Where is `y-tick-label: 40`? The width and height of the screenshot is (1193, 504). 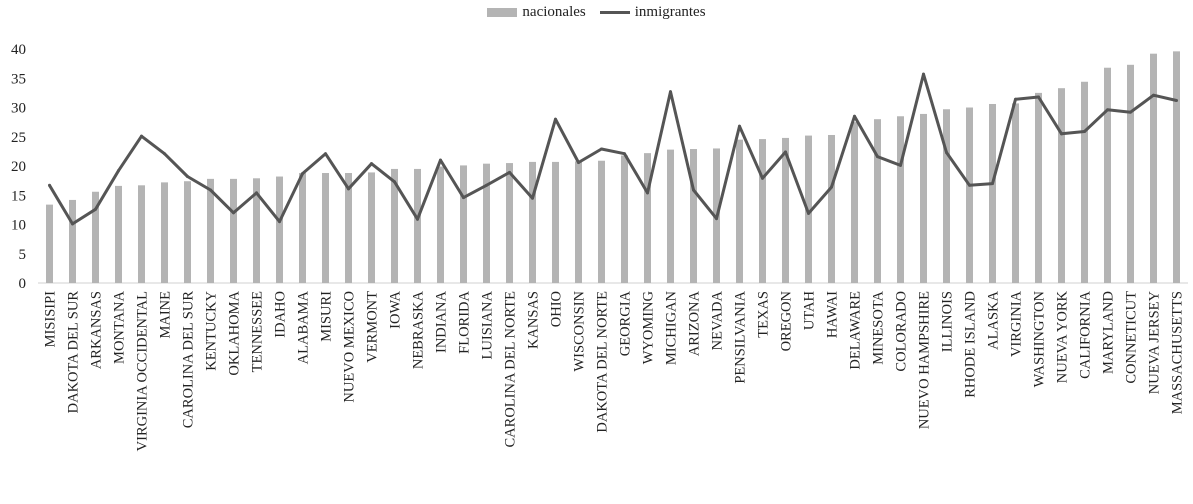
y-tick-label: 40 is located at coordinates (18, 50).